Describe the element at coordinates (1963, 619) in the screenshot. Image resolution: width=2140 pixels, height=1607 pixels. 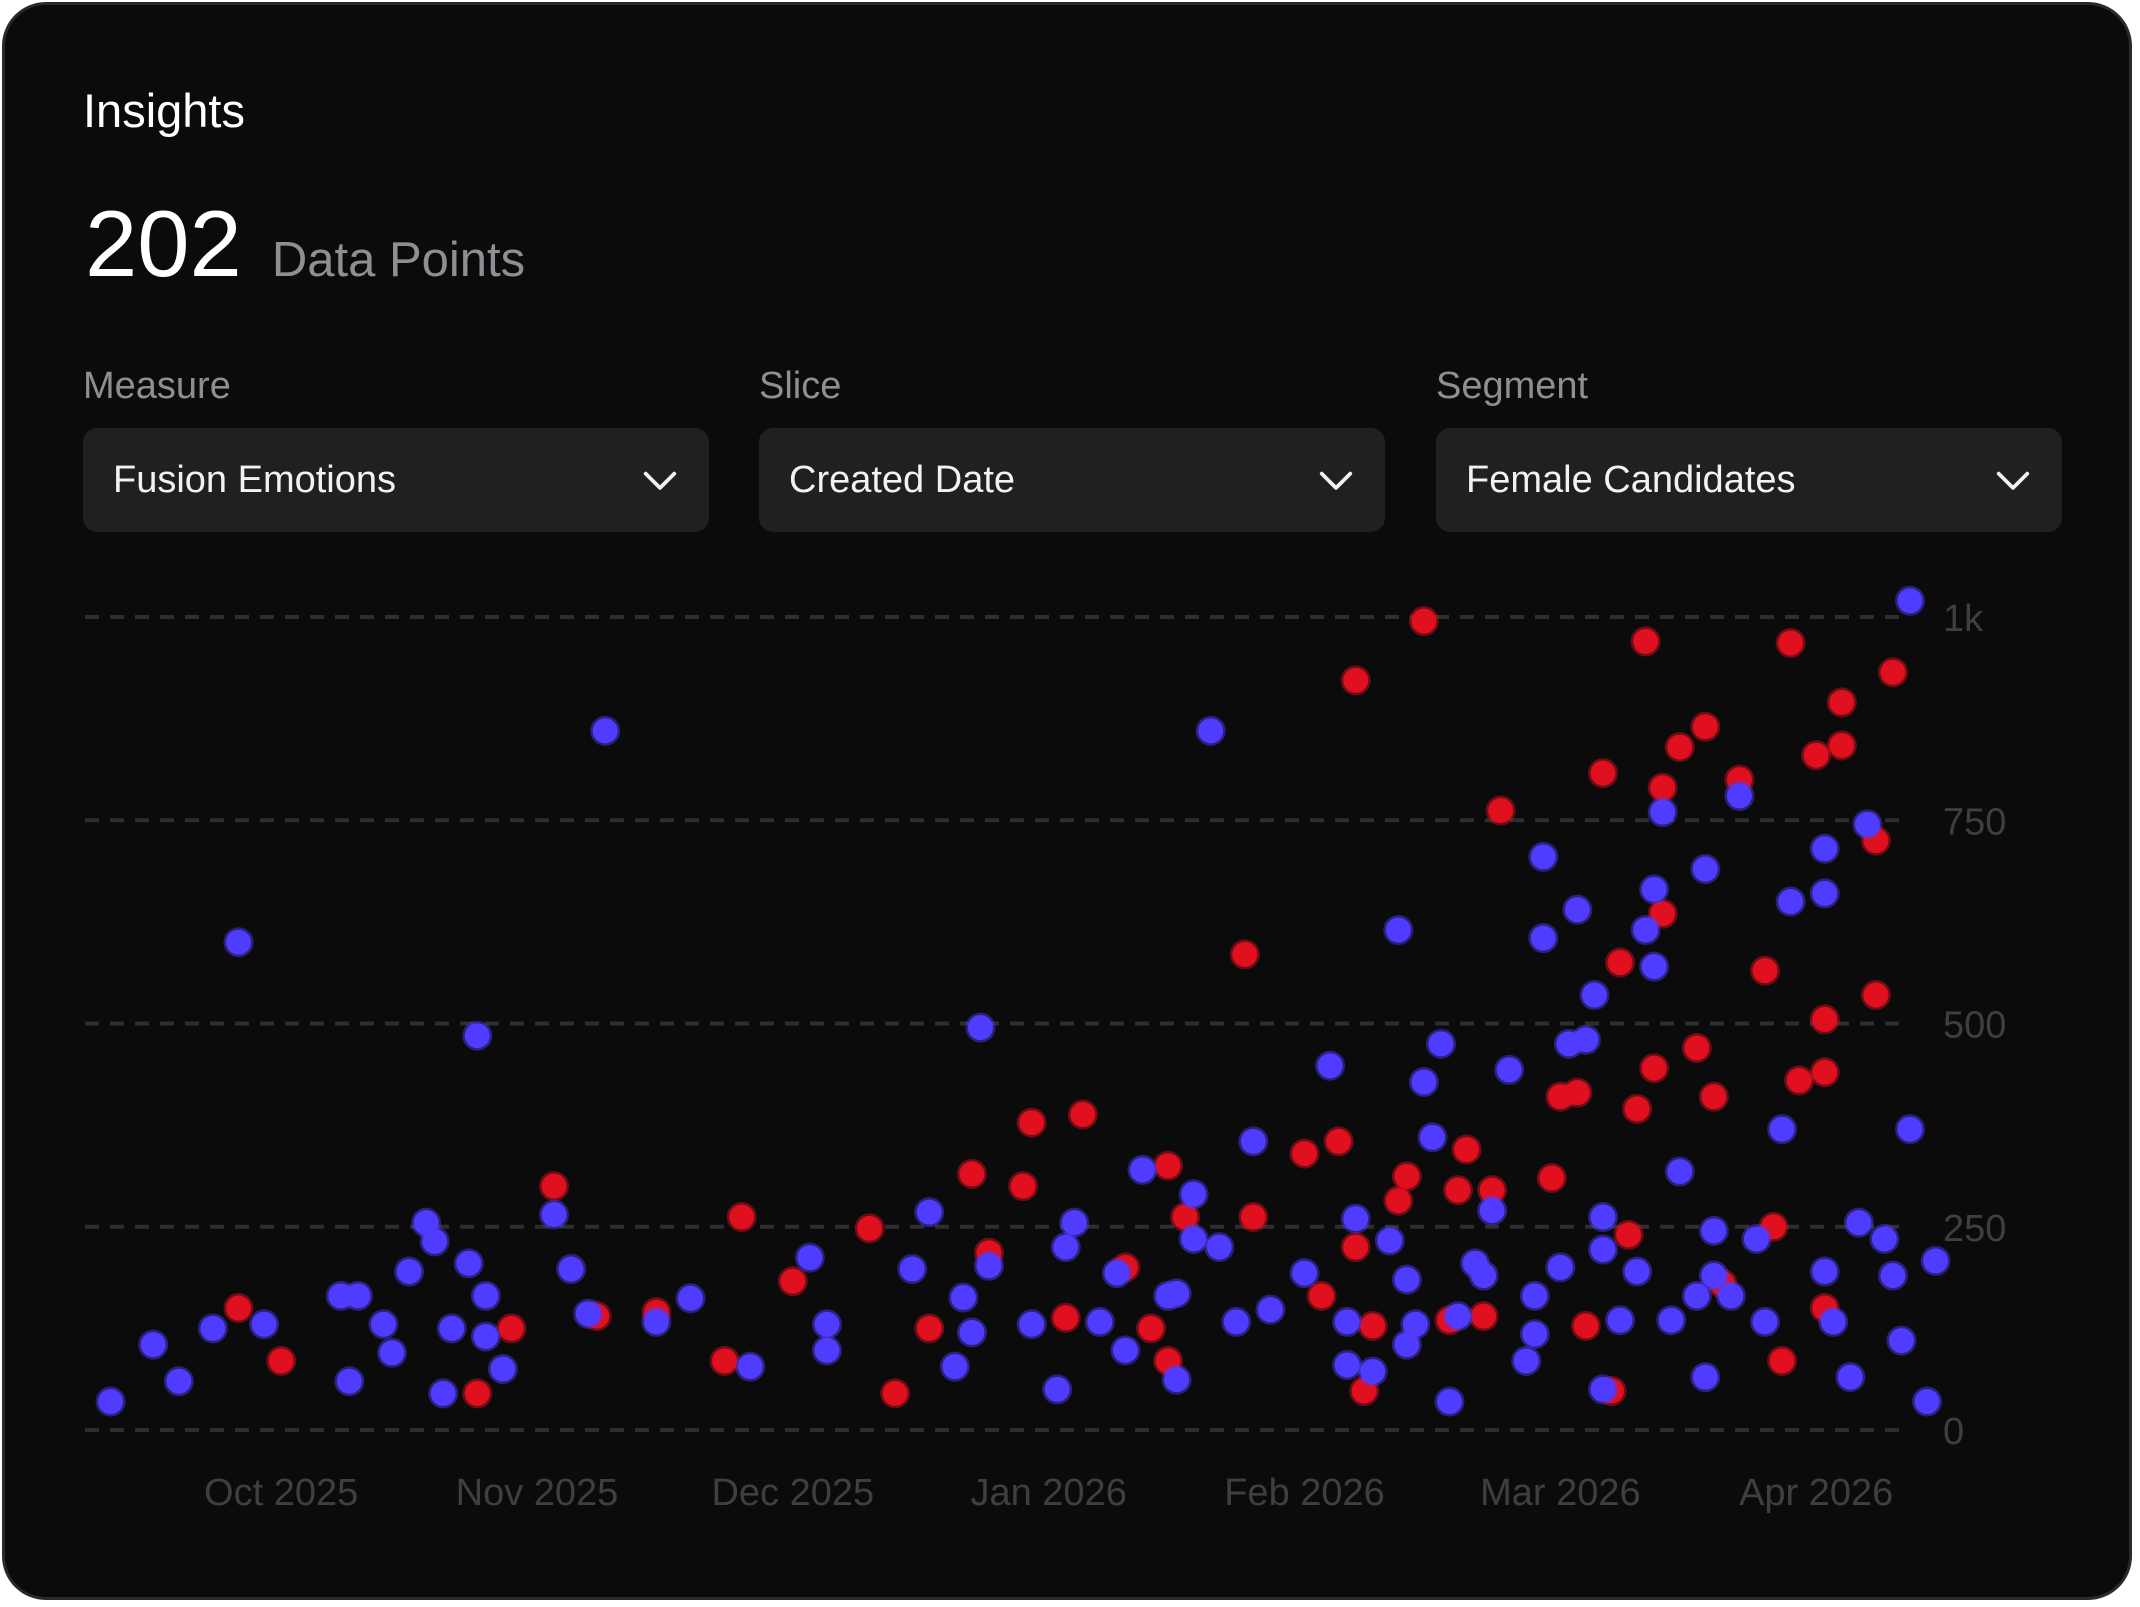
I see `y-tick-label: 1k` at that location.